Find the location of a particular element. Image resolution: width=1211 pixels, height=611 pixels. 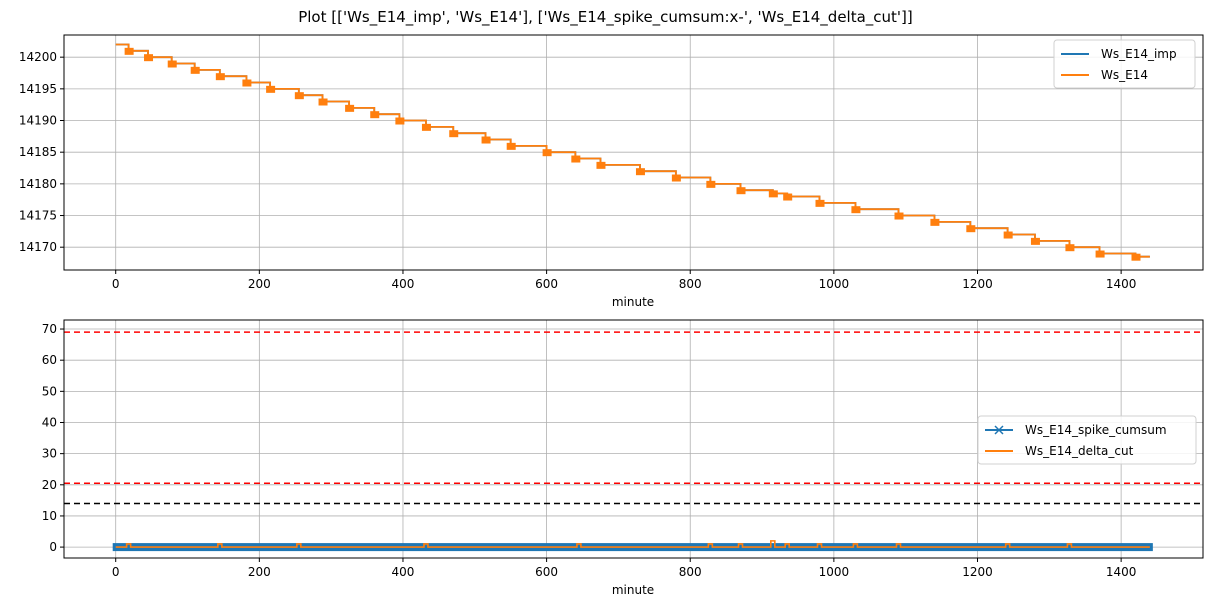

y-tick-label: 60 is located at coordinates (49, 360).